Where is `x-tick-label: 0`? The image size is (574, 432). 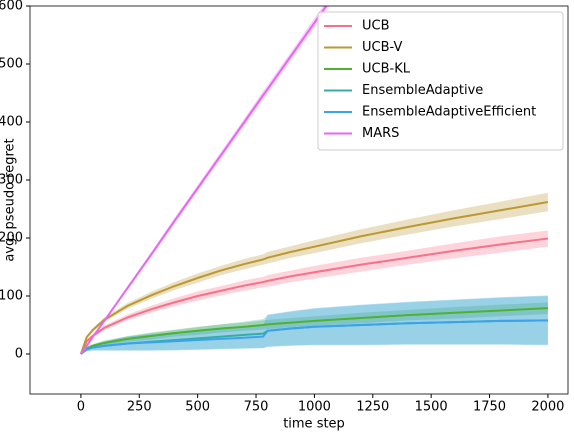
x-tick-label: 0 is located at coordinates (81, 407).